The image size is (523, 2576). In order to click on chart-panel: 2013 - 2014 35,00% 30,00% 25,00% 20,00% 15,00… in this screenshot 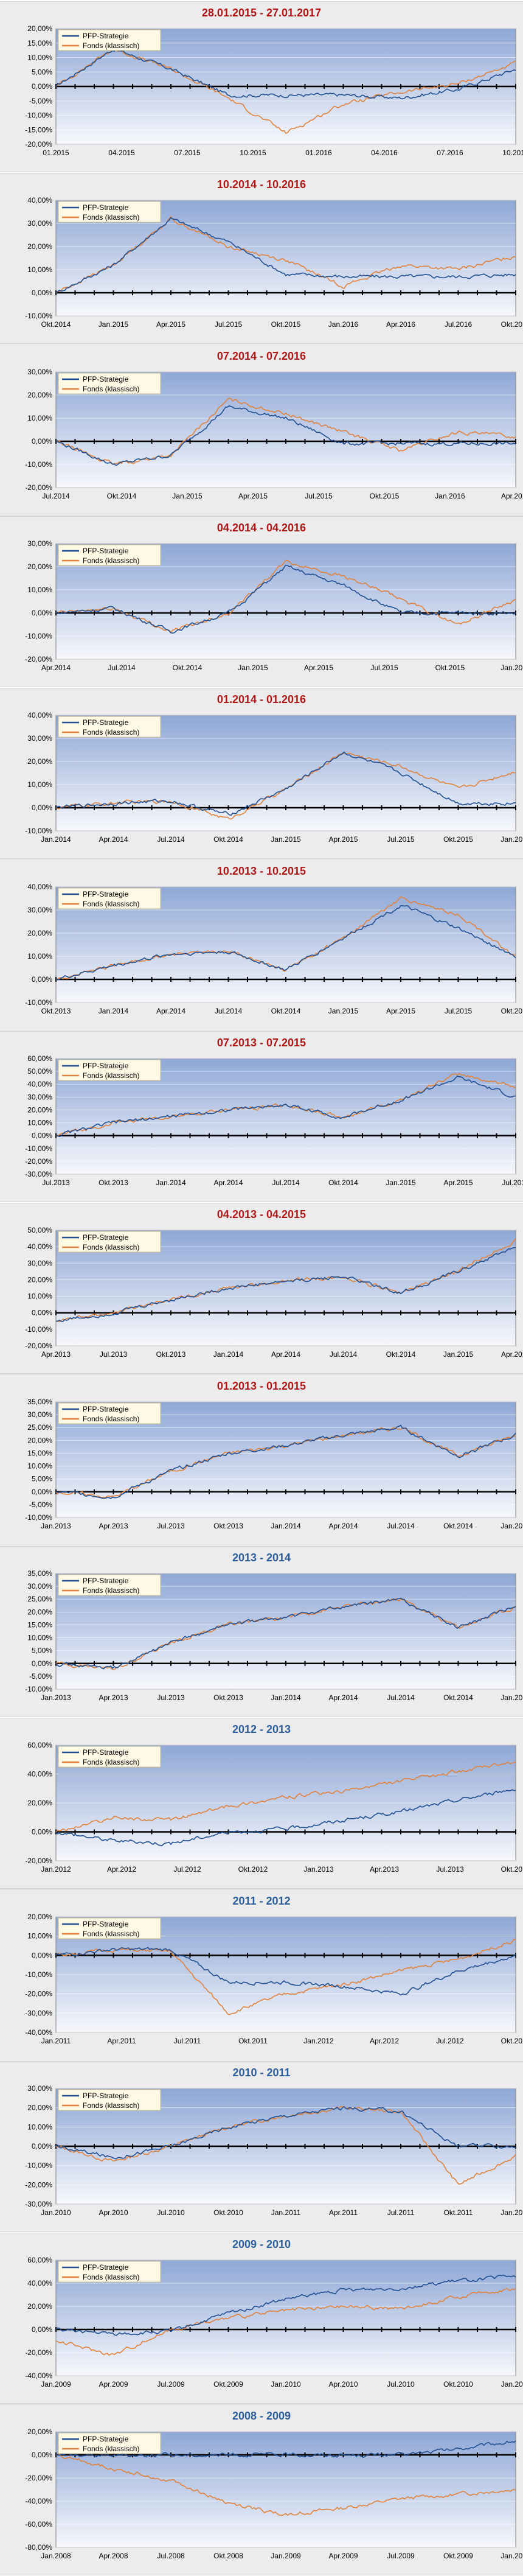, I will do `click(261, 1631)`.